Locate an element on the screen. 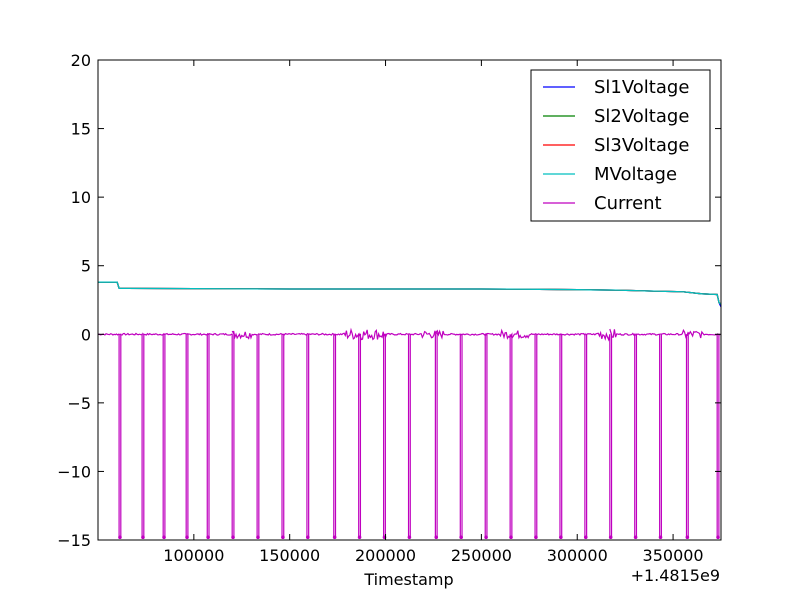  x-tick-label: 300000 is located at coordinates (577, 555).